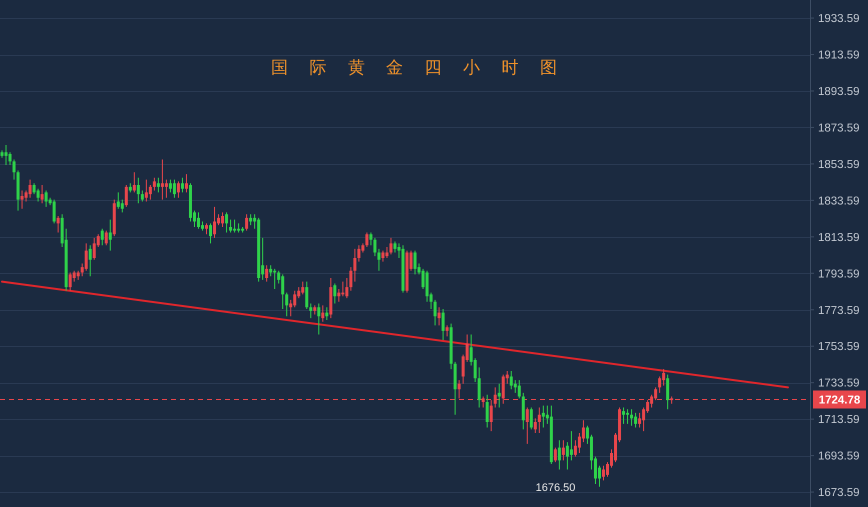 Image resolution: width=868 pixels, height=507 pixels. Describe the element at coordinates (839, 310) in the screenshot. I see `y-tick-label: 1773.59` at that location.